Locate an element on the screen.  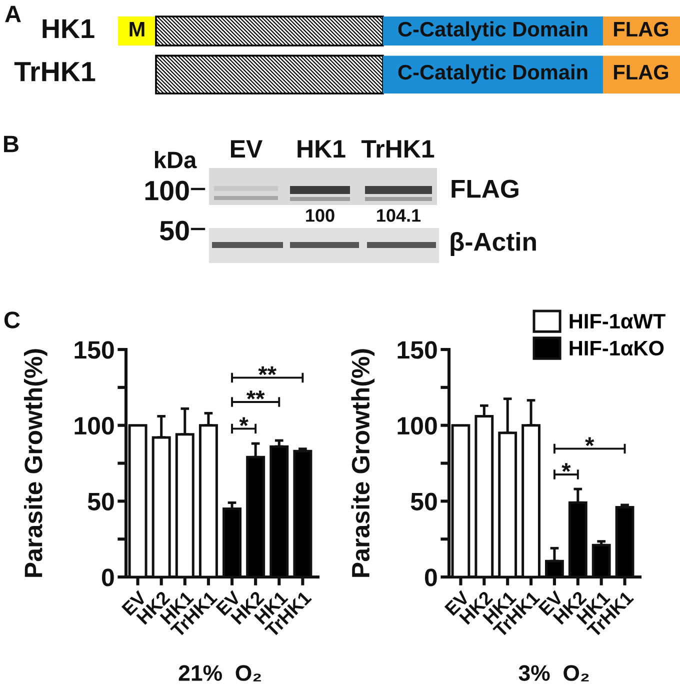
text: 50 is located at coordinates (174, 230).